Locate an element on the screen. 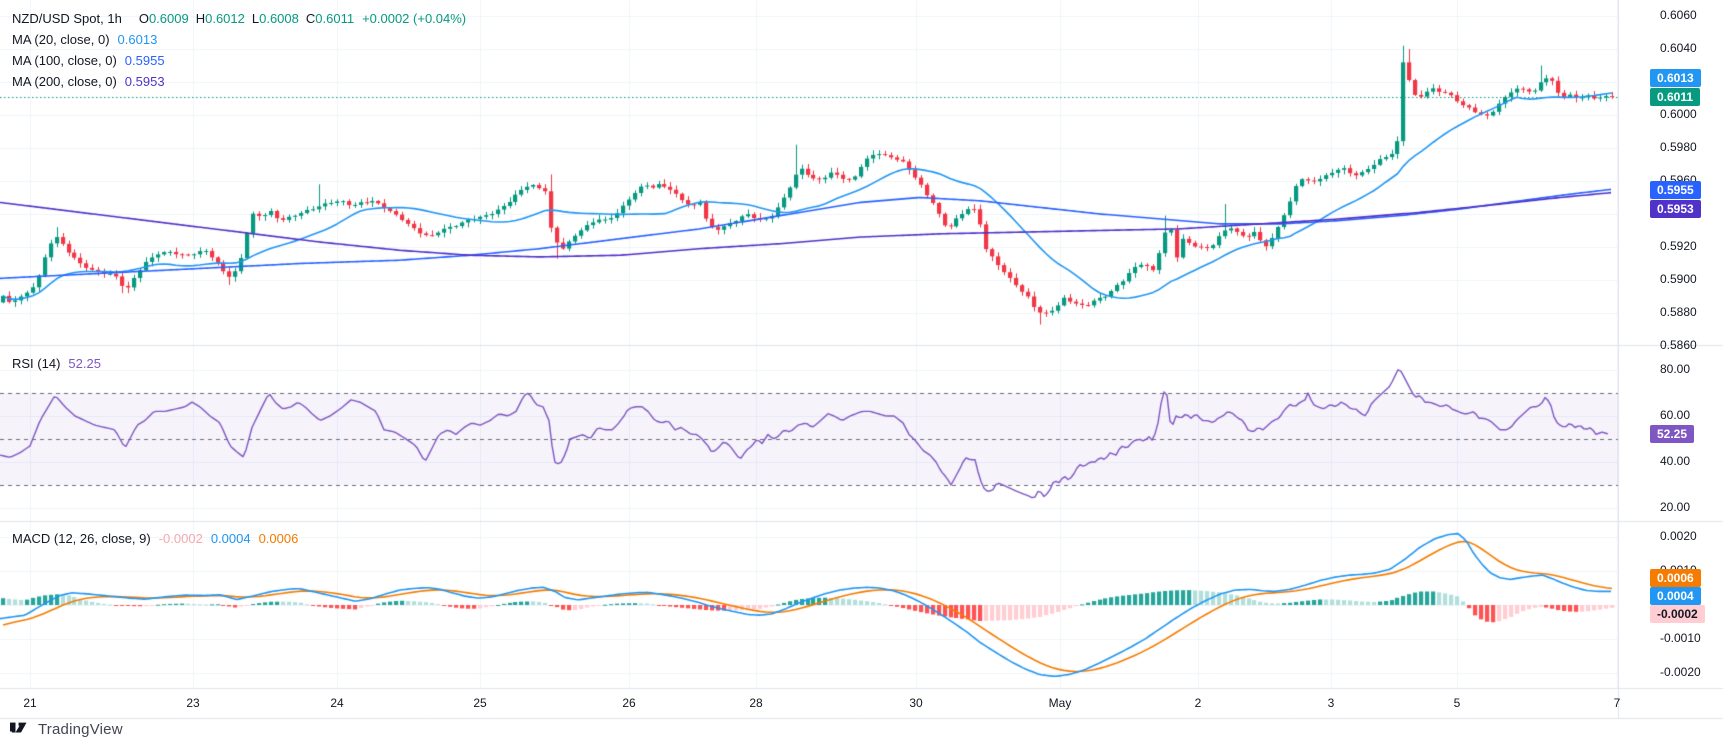  time-tick-label: 5 is located at coordinates (1457, 703).